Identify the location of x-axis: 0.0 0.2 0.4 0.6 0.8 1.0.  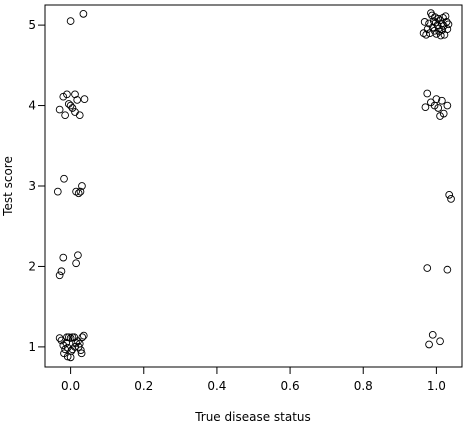
(253, 379).